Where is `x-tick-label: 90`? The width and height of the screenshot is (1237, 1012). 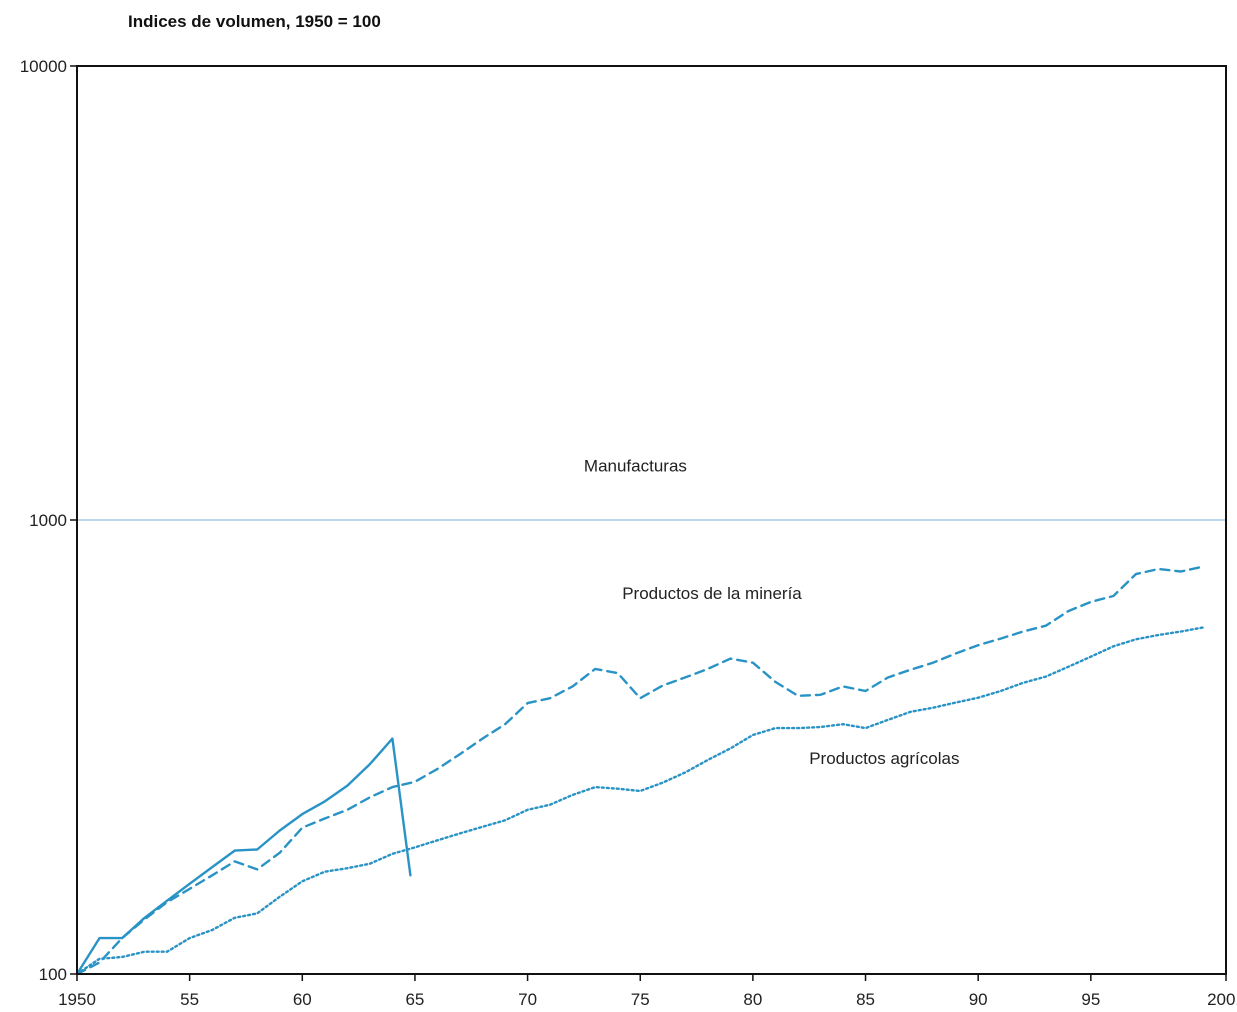
x-tick-label: 90 is located at coordinates (978, 999).